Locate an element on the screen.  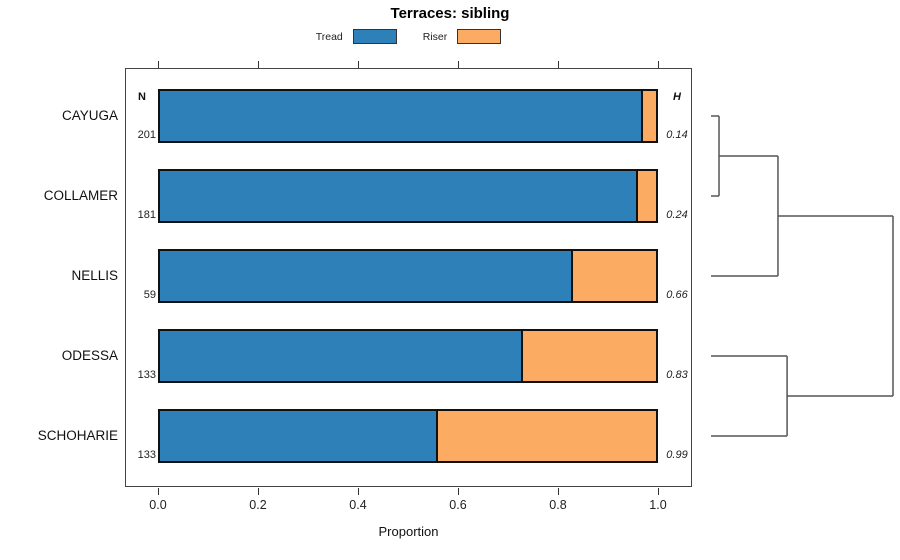
bar-collamer is located at coordinates (408, 196).